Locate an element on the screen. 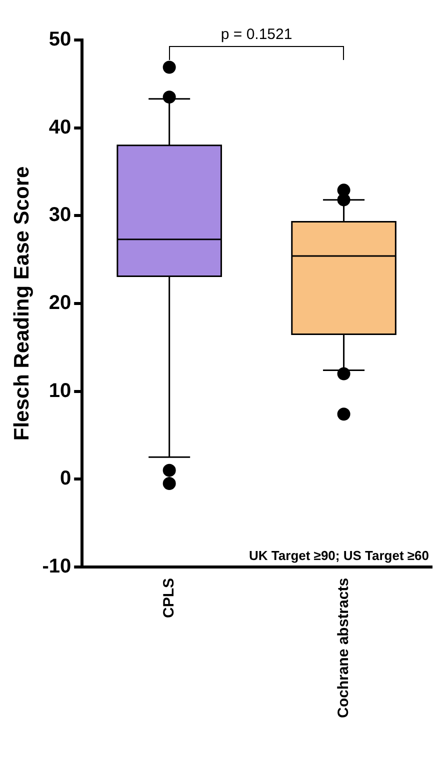 This screenshot has width=439, height=761. y-tick-label: -10 is located at coordinates (57, 566).